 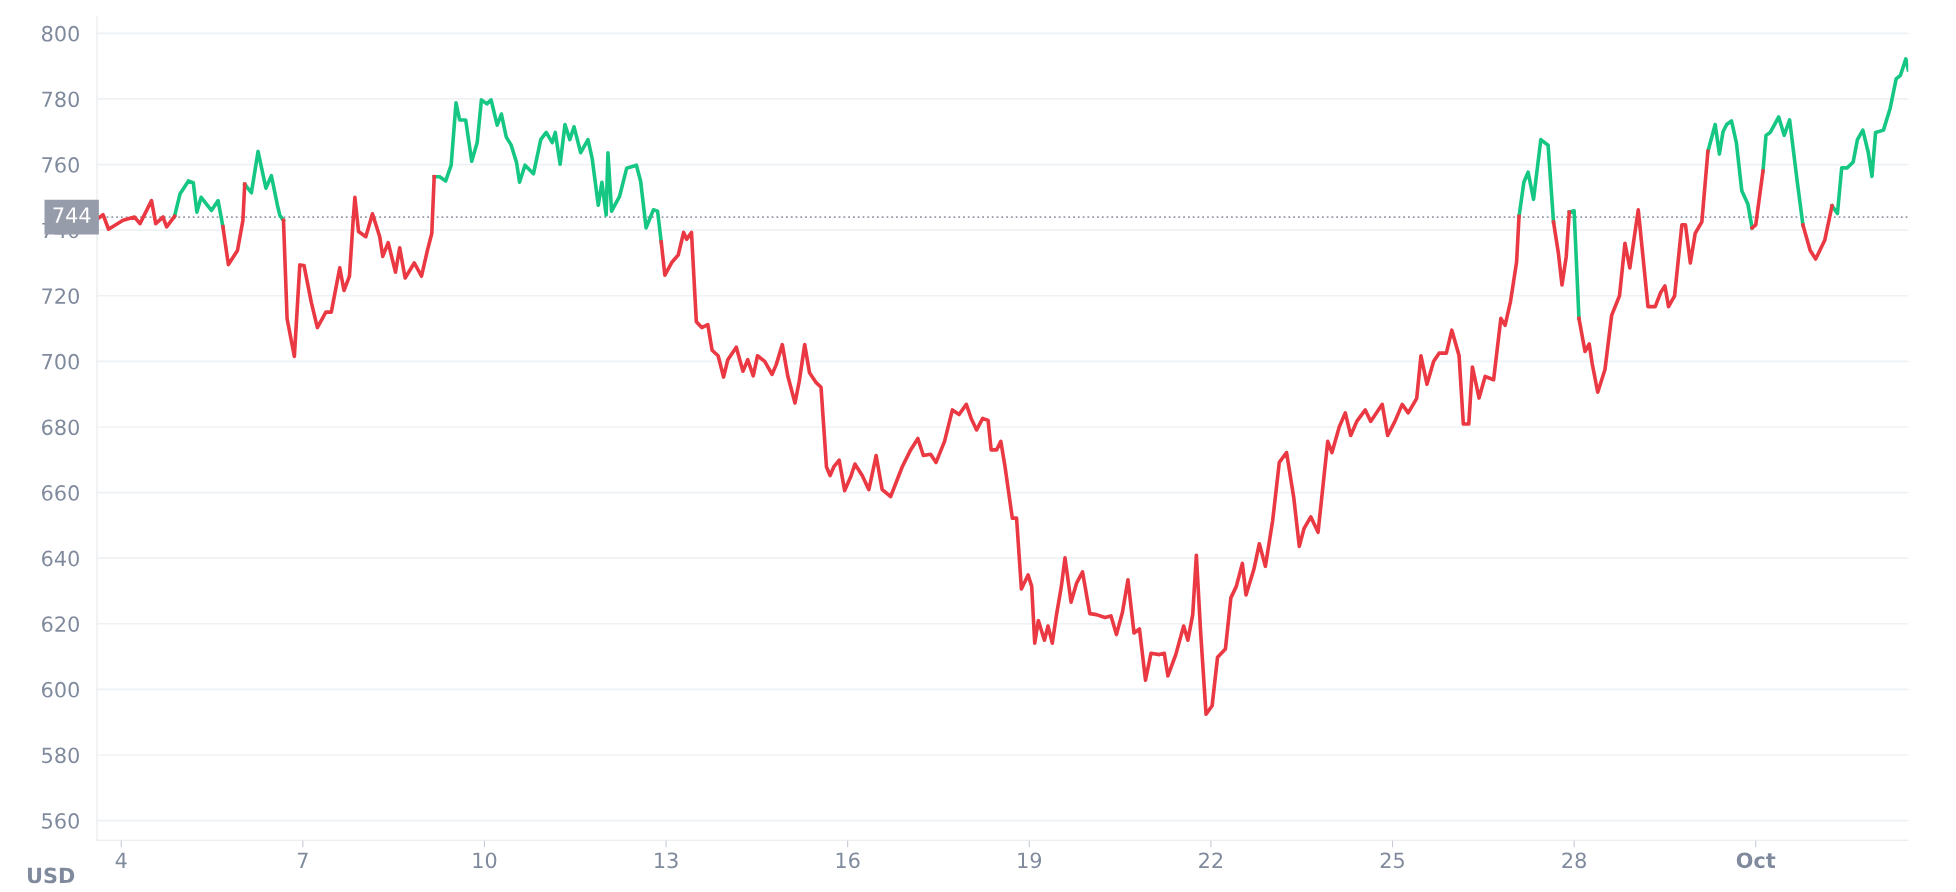 What do you see at coordinates (1574, 860) in the screenshot?
I see `x-tick-label: 28` at bounding box center [1574, 860].